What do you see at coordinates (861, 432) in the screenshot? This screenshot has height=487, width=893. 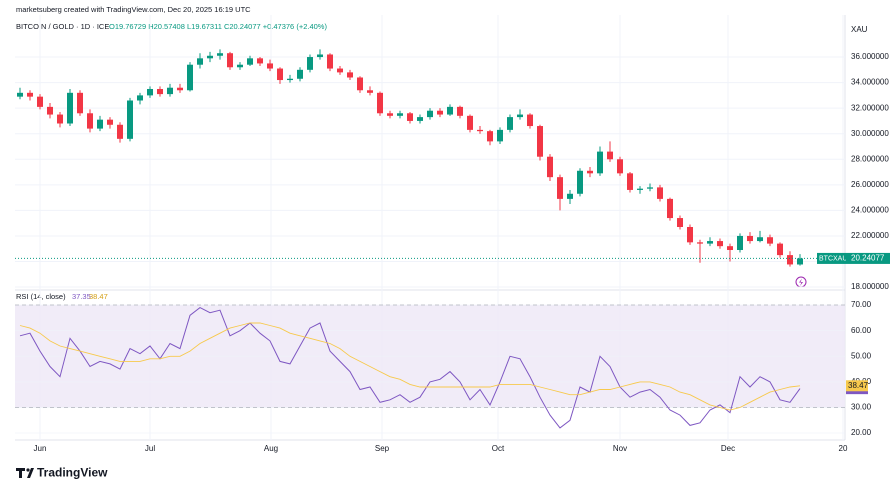 I see `y-tick-label: 20.00` at bounding box center [861, 432].